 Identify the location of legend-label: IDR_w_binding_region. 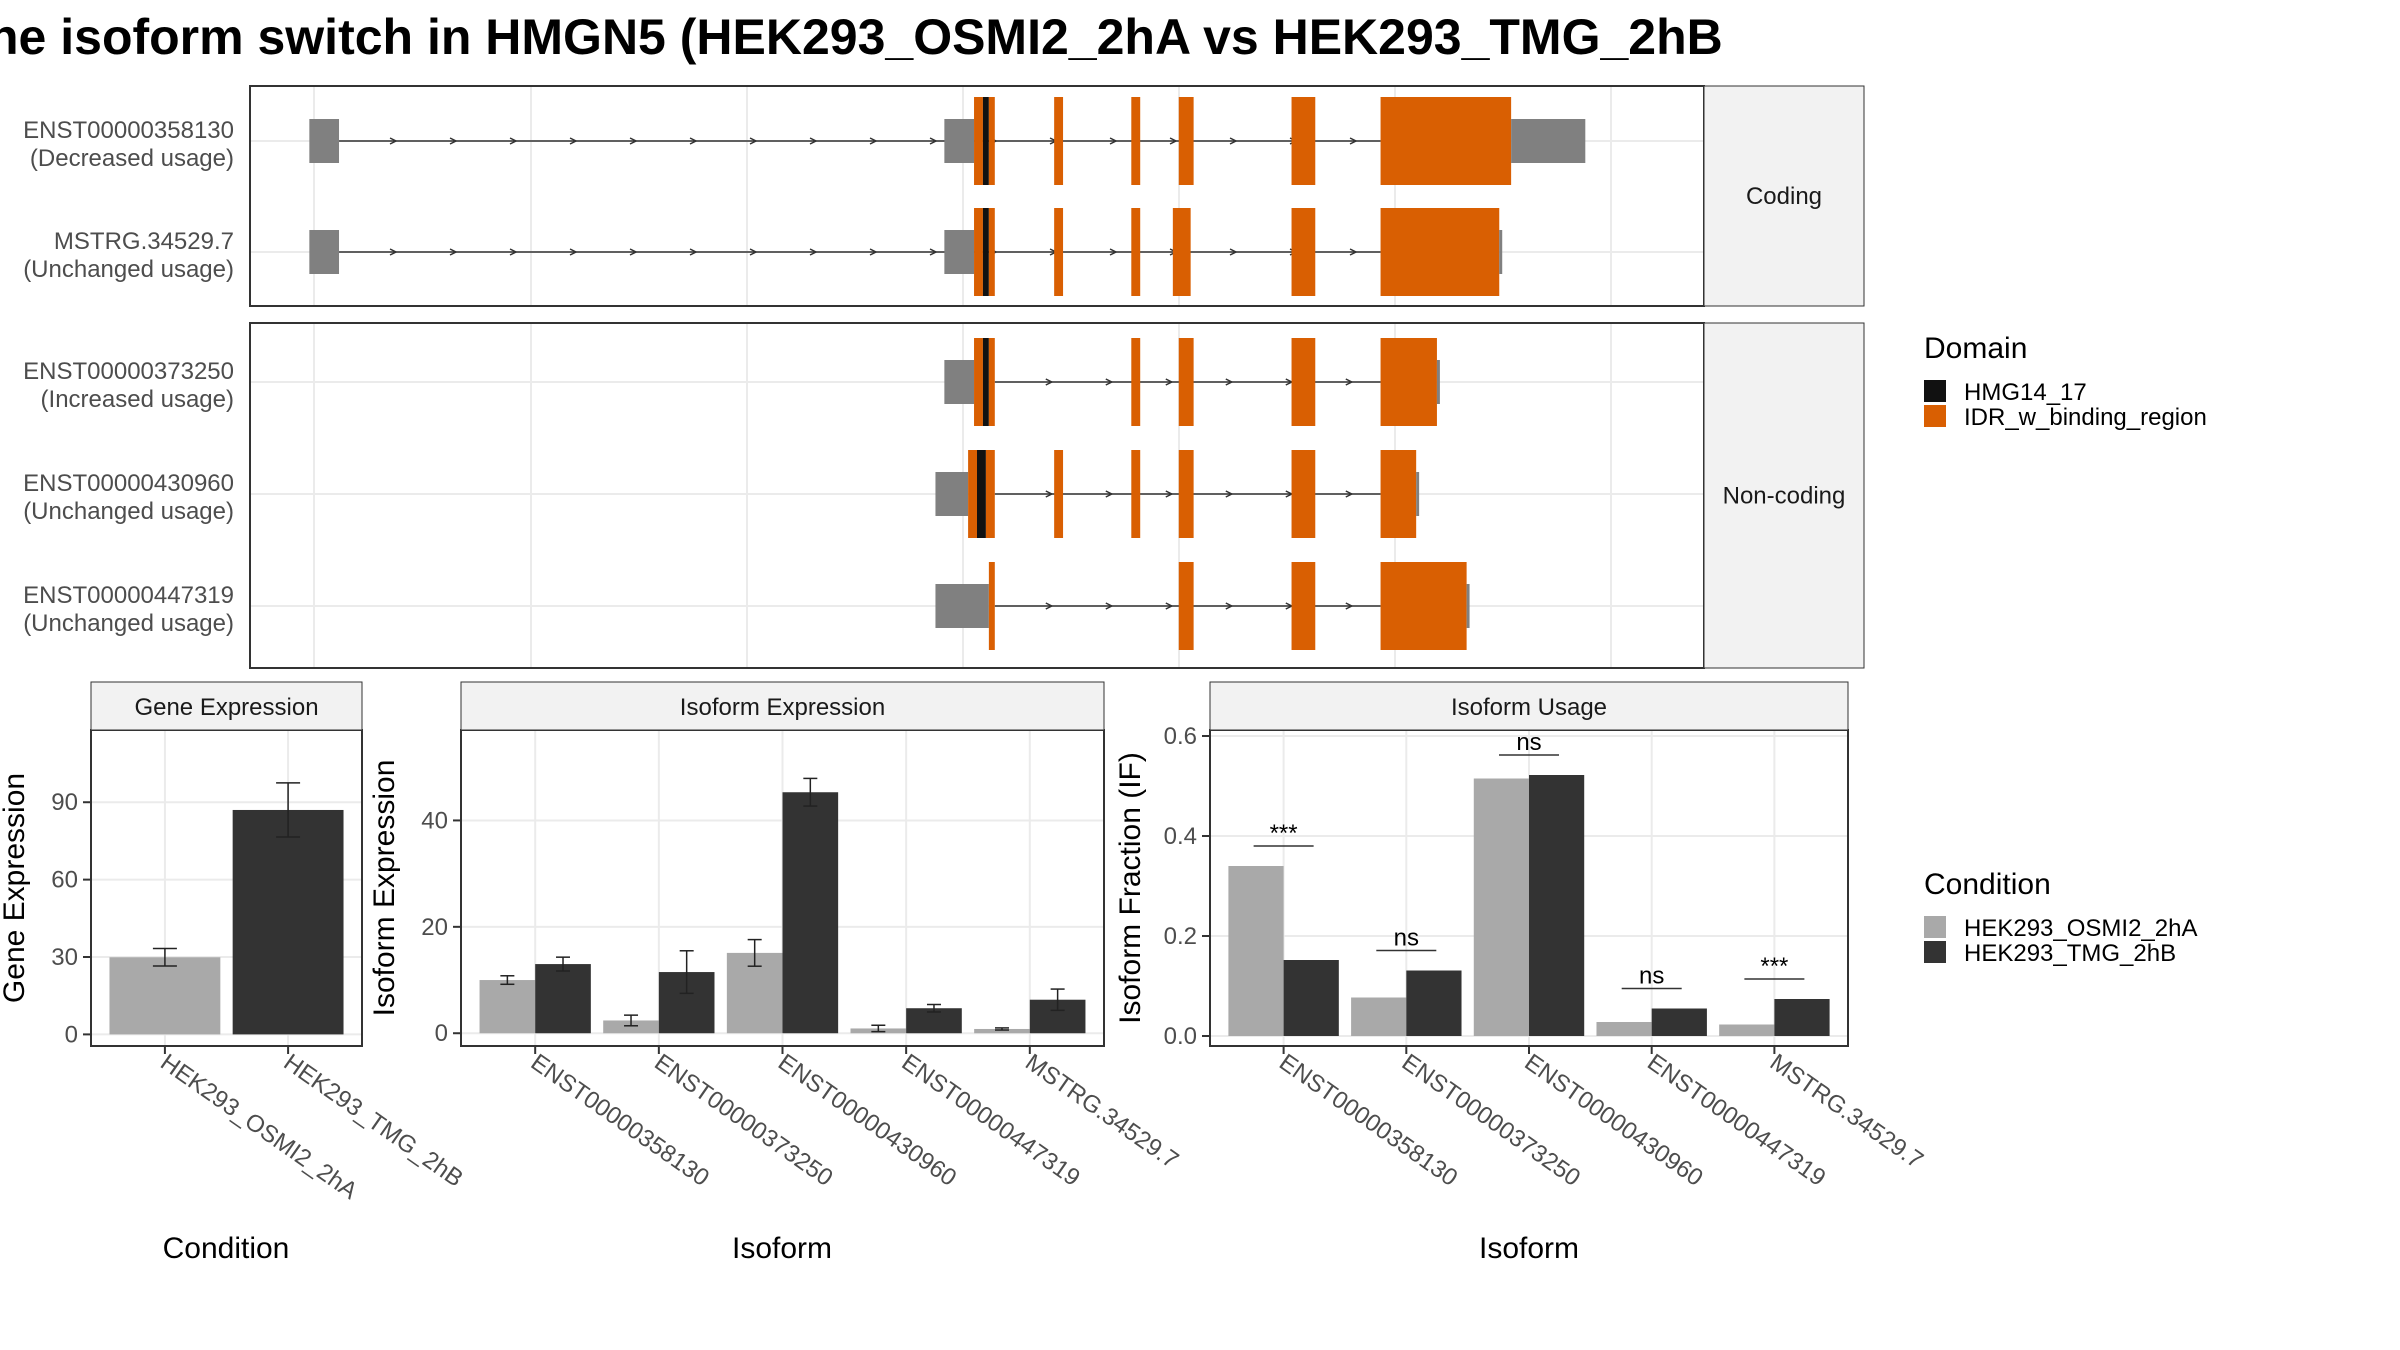
(2085, 417).